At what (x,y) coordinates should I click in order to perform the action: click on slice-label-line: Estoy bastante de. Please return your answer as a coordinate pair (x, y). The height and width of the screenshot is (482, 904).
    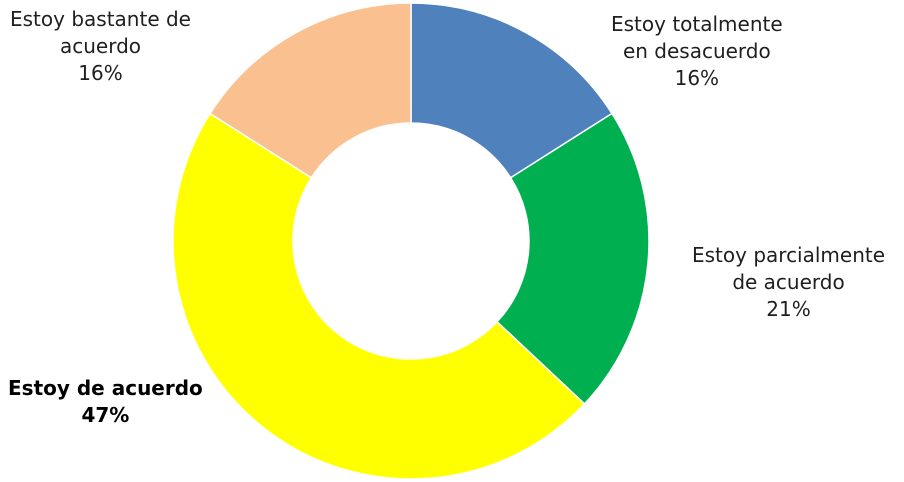
    Looking at the image, I should click on (100, 19).